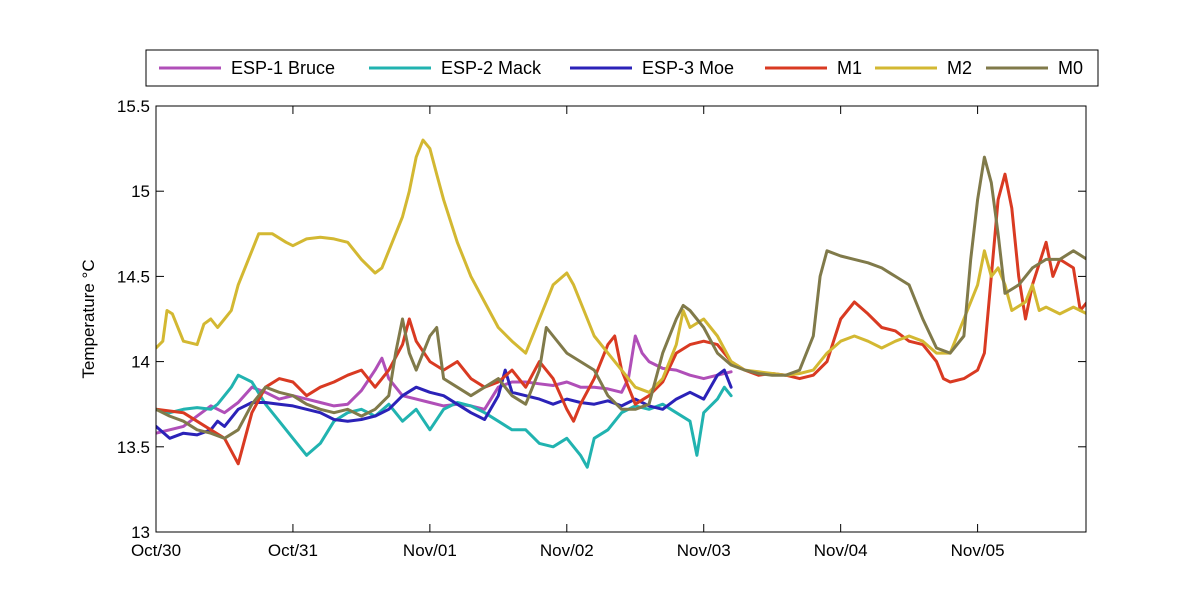  Describe the element at coordinates (841, 550) in the screenshot. I see `x-tick-label: Nov/04` at that location.